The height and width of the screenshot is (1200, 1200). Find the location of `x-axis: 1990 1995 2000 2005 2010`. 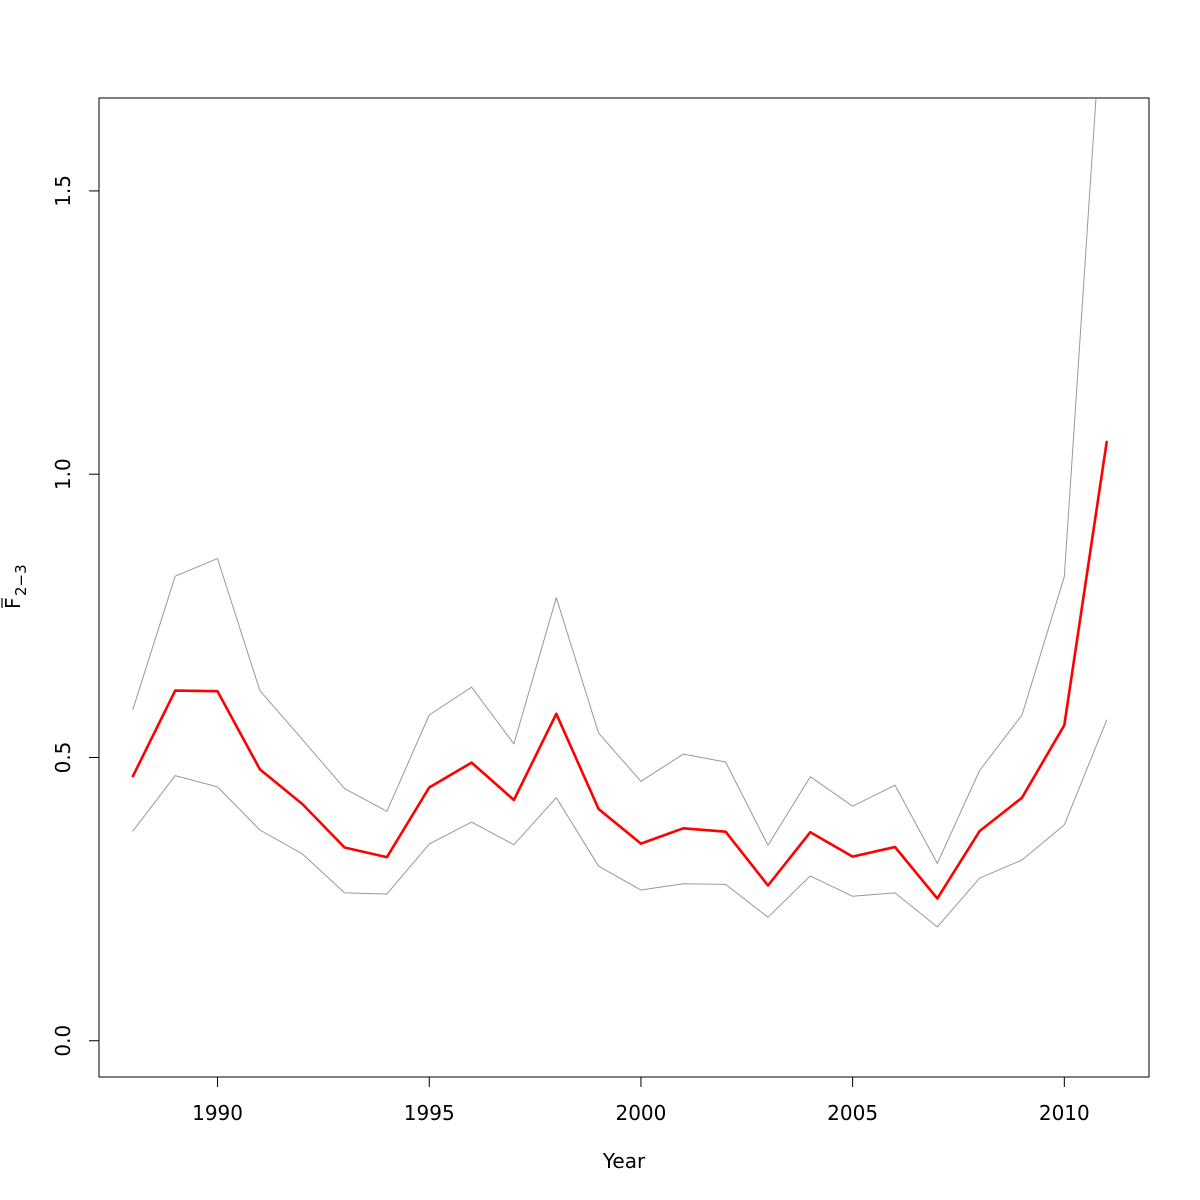

x-axis: 1990 1995 2000 2005 2010 is located at coordinates (641, 1101).